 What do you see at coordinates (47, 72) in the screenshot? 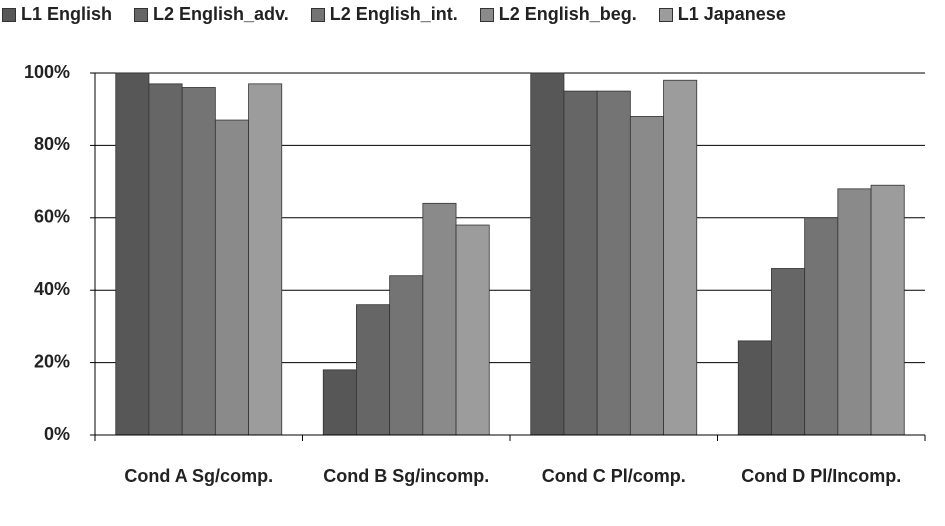
I see `y-tick-label: 100%` at bounding box center [47, 72].